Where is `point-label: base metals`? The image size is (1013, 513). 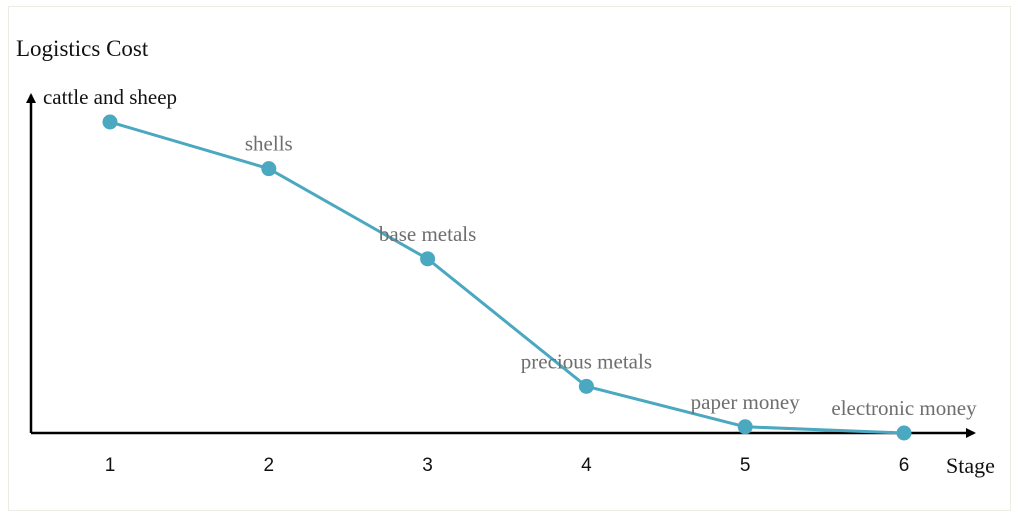
point-label: base metals is located at coordinates (427, 234).